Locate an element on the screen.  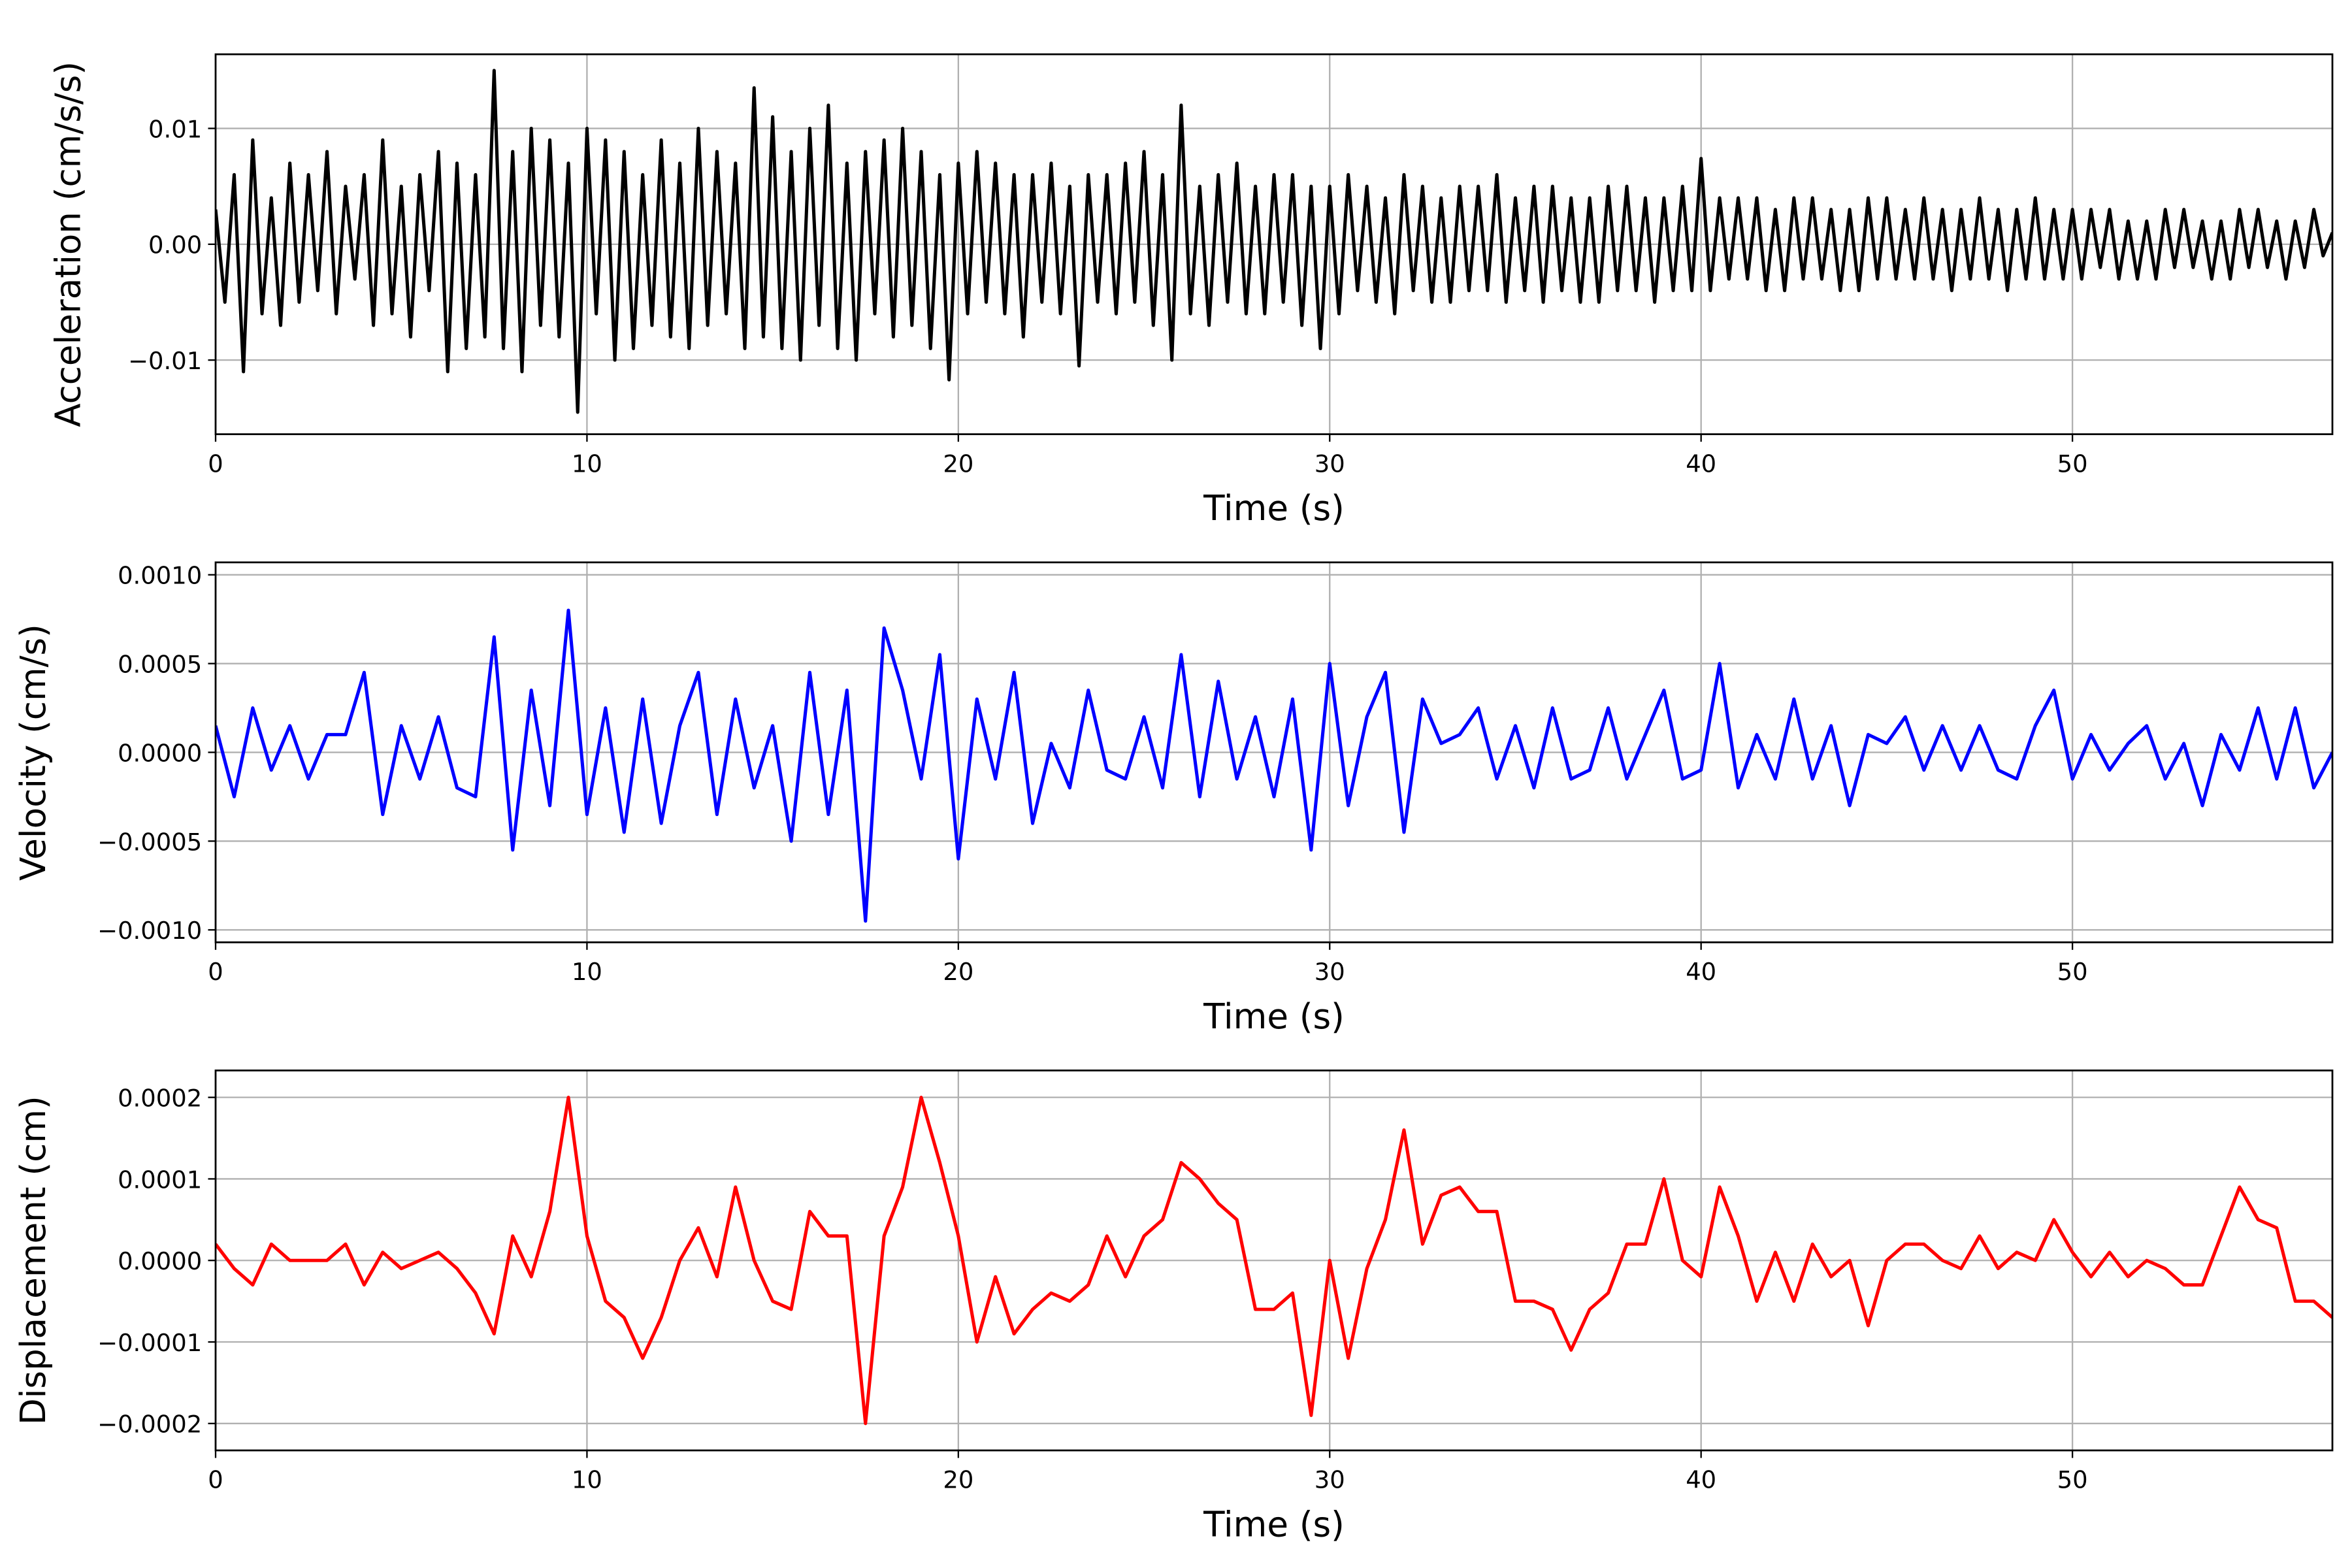
y-axis-label: Acceleration (cm/s/s) is located at coordinates (68, 244).